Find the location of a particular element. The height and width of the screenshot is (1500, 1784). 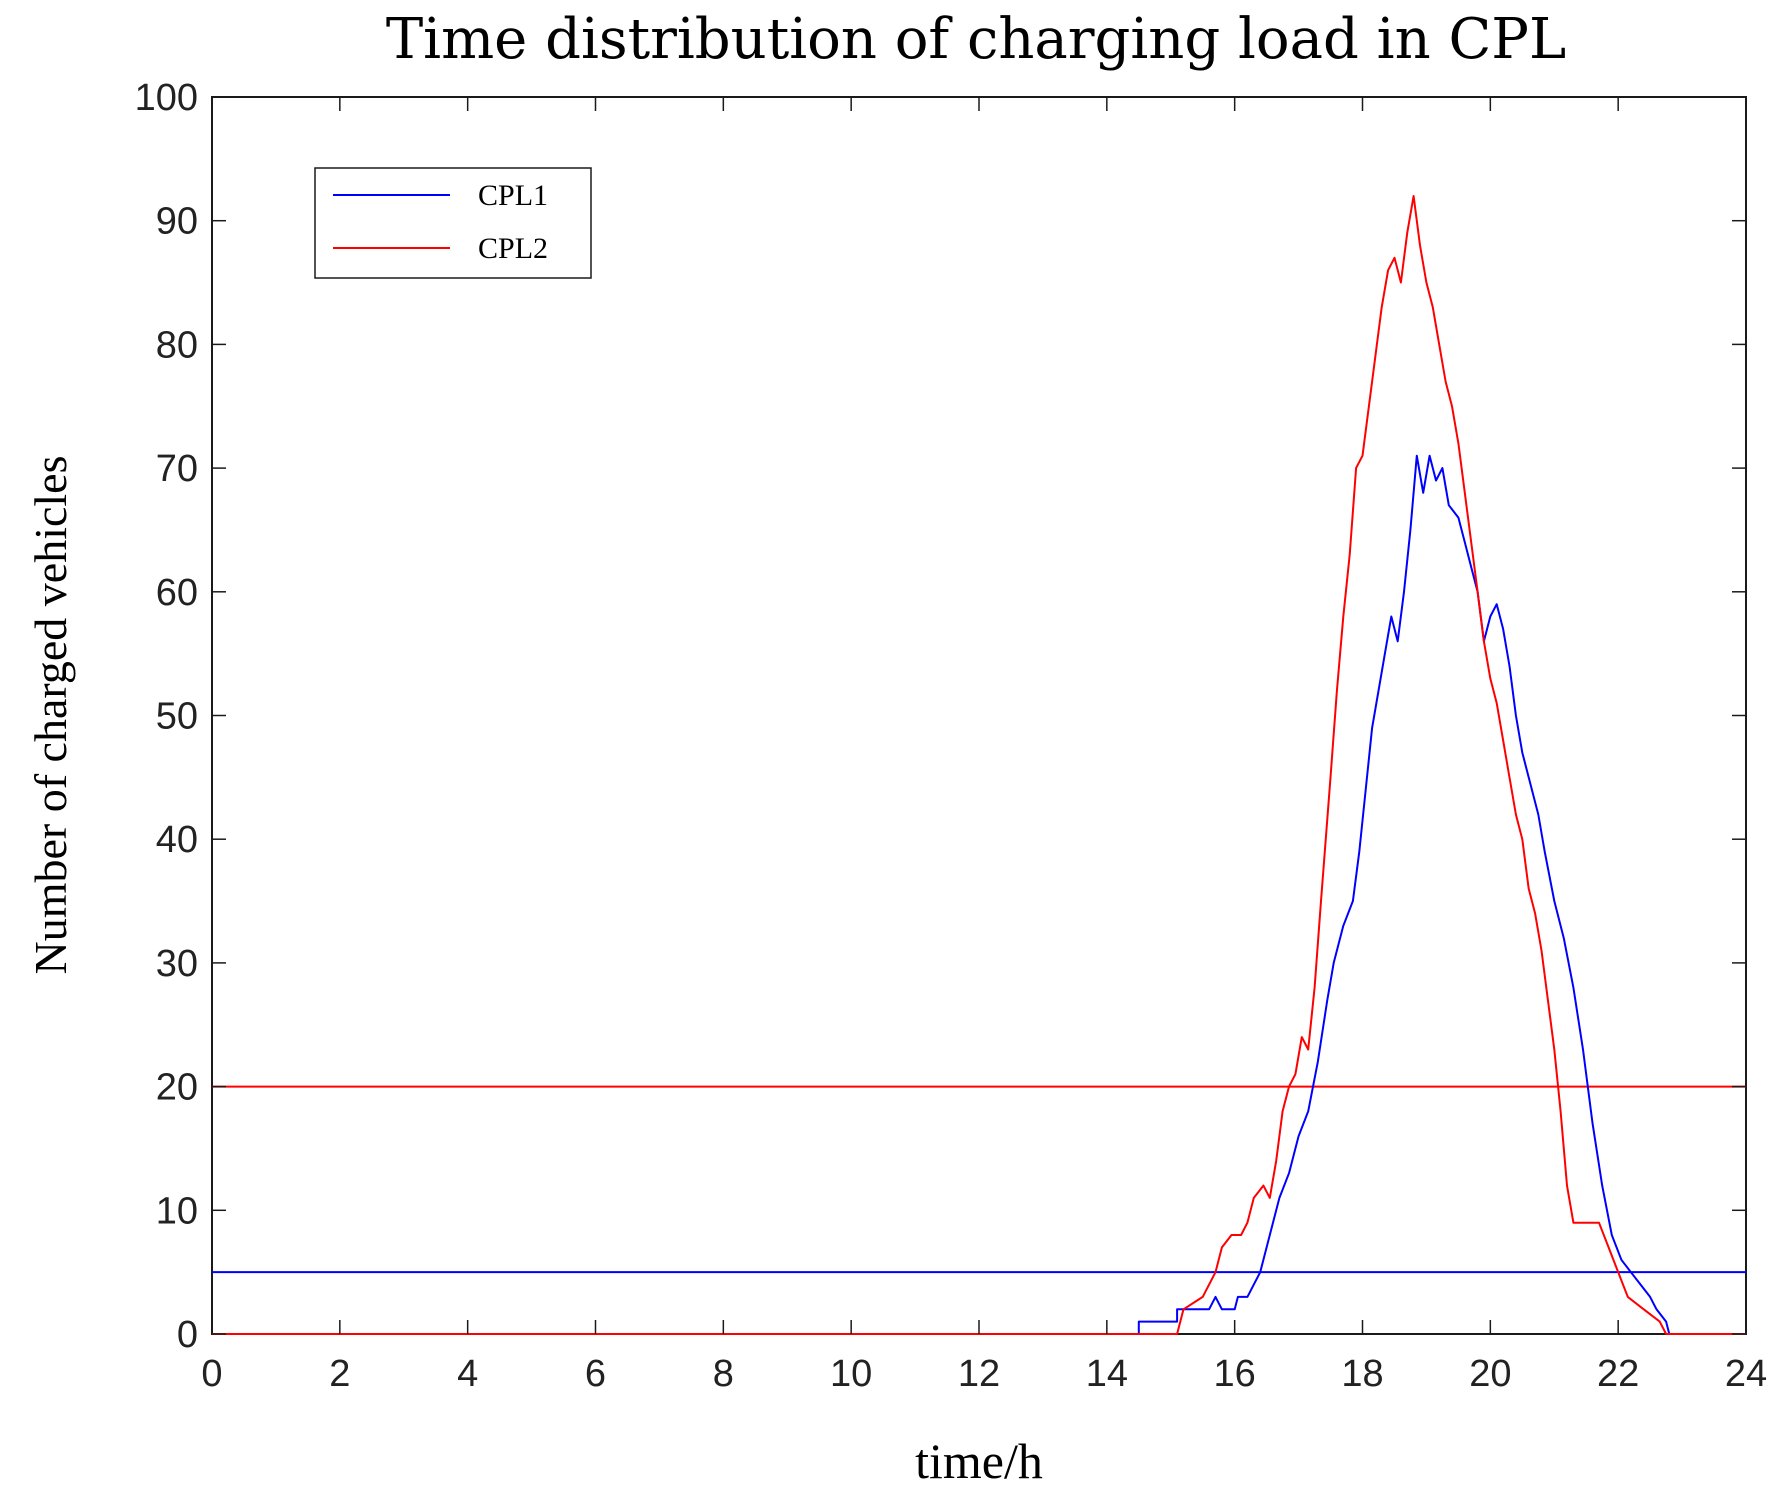

legend-label-cpl1: CPL1 is located at coordinates (513, 195).